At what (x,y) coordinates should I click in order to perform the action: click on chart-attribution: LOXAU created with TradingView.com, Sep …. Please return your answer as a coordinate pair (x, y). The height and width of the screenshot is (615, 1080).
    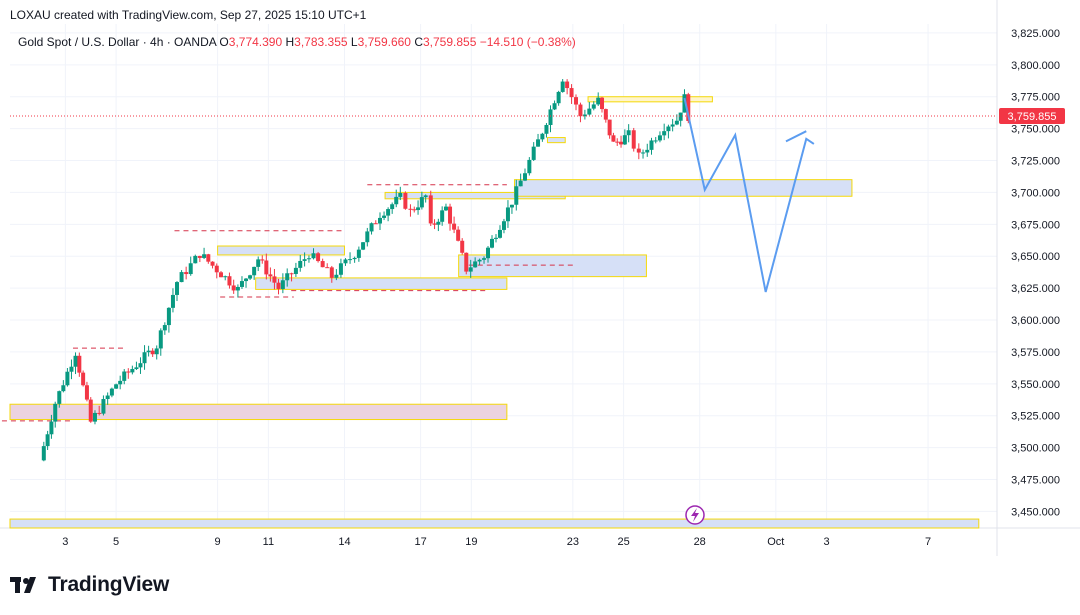
    Looking at the image, I should click on (188, 15).